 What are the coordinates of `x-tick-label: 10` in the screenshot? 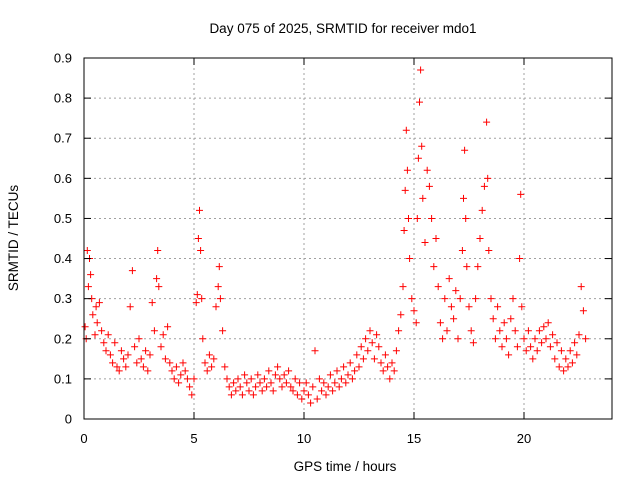 It's located at (304, 438).